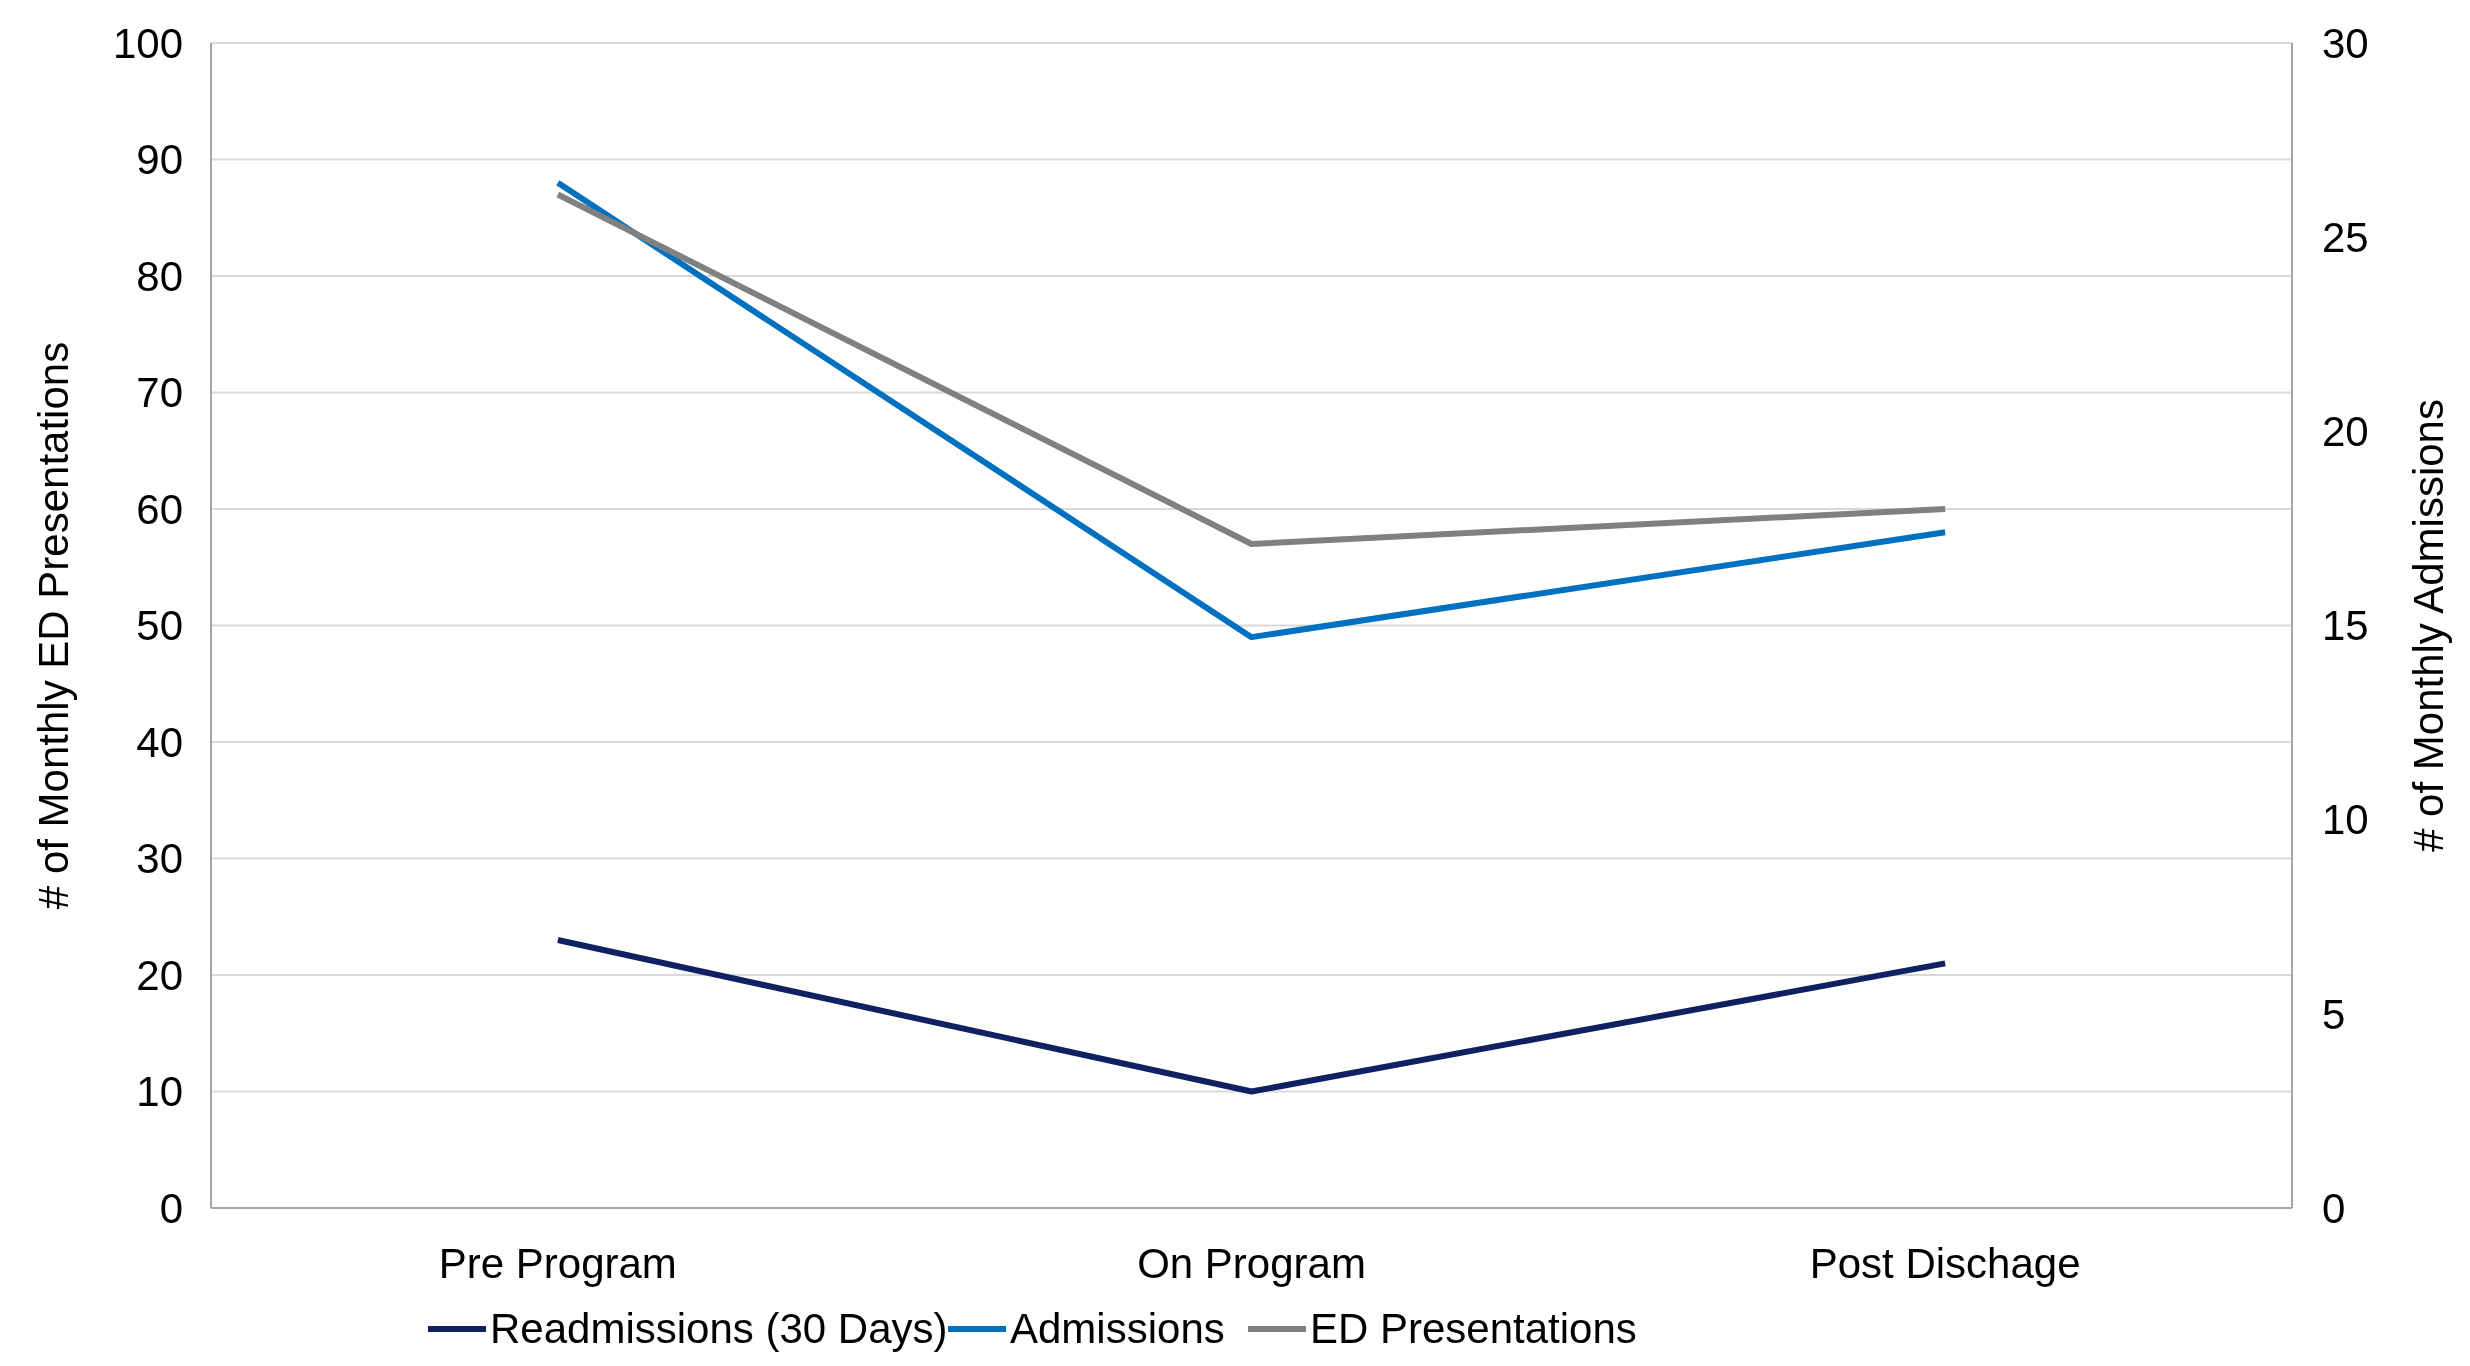 The image size is (2470, 1366). Describe the element at coordinates (159, 626) in the screenshot. I see `y-tick-label: 50` at that location.